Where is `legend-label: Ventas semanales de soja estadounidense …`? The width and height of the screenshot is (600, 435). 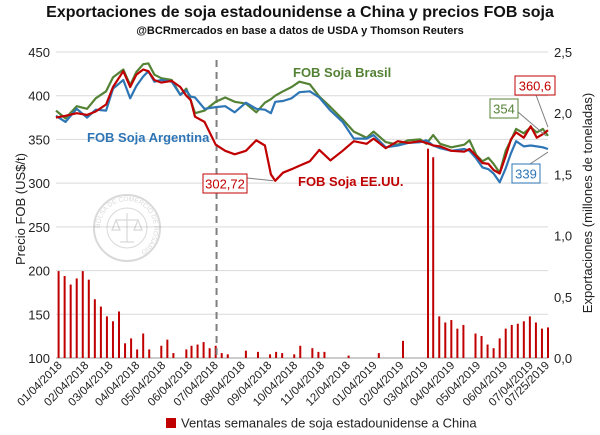 legend-label: Ventas semanales de soja estadounidense … is located at coordinates (329, 423).